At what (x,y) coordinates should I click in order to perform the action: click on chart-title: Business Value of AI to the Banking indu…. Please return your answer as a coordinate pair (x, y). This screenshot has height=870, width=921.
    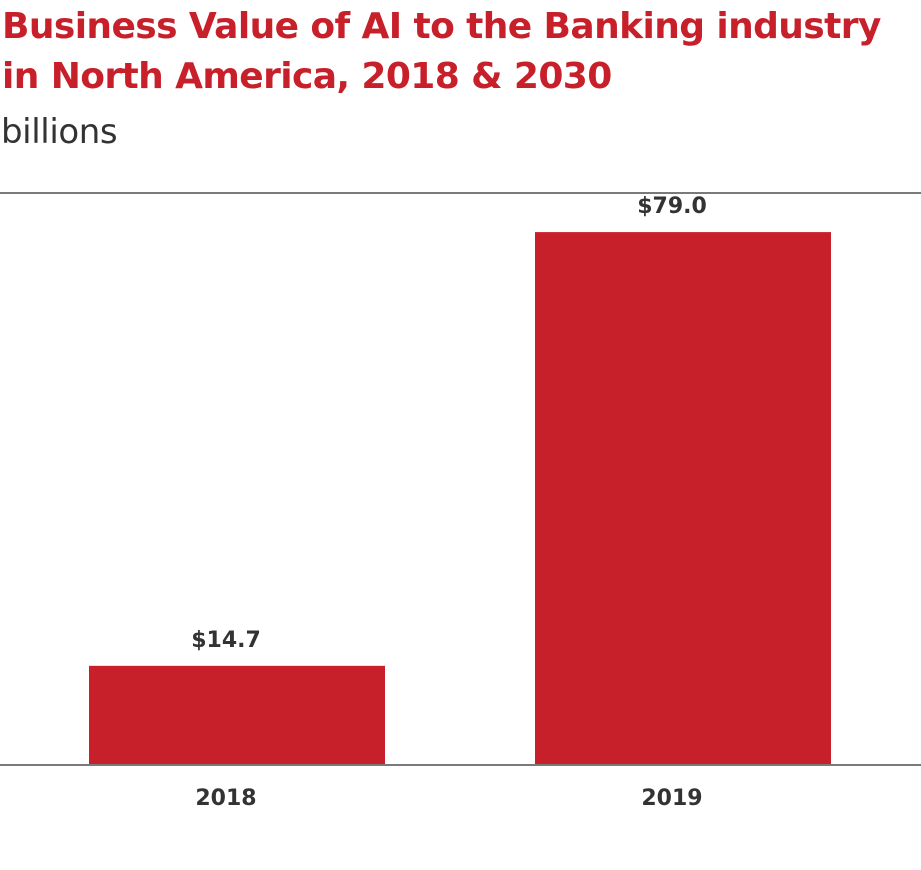
    Looking at the image, I should click on (441, 51).